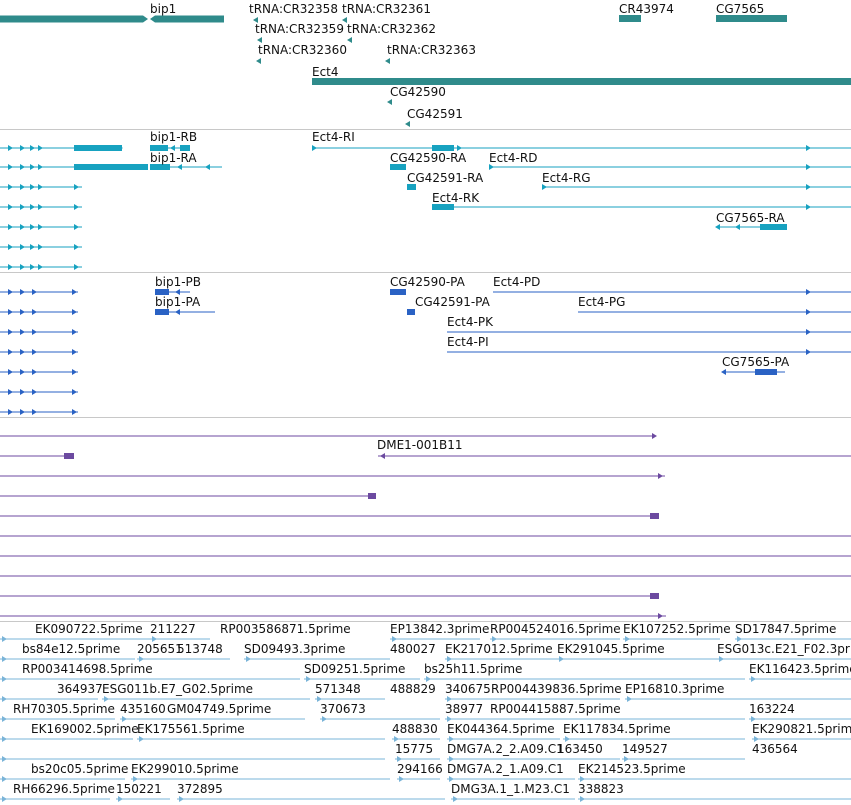 The height and width of the screenshot is (805, 851). What do you see at coordinates (632, 769) in the screenshot?
I see `feature-label: EK214523.5prime` at bounding box center [632, 769].